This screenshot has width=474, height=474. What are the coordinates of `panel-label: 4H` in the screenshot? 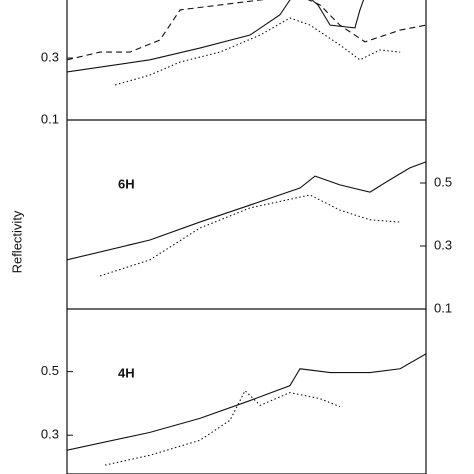 It's located at (126, 372).